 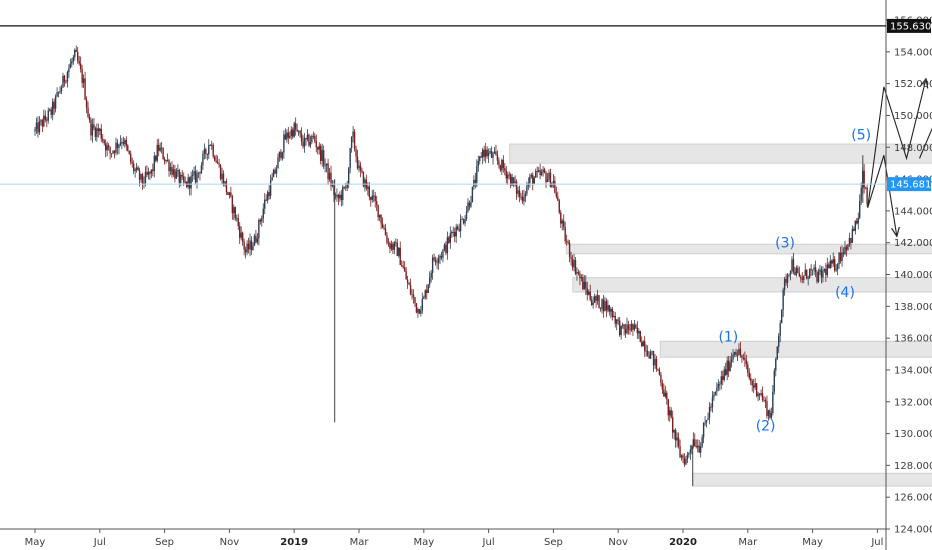 What do you see at coordinates (360, 542) in the screenshot?
I see `x-tick-label: Mar` at bounding box center [360, 542].